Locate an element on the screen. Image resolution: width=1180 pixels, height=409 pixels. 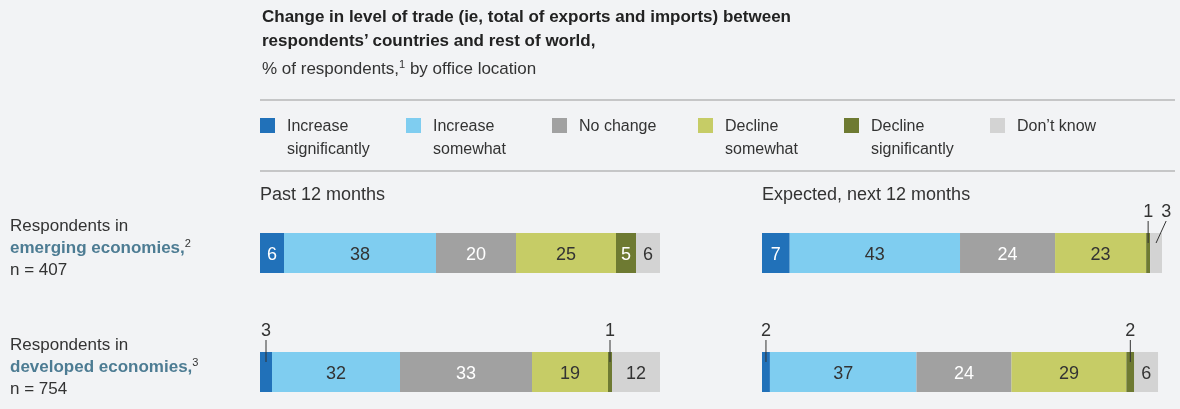
legend-label: Increase significantly is located at coordinates (328, 137).